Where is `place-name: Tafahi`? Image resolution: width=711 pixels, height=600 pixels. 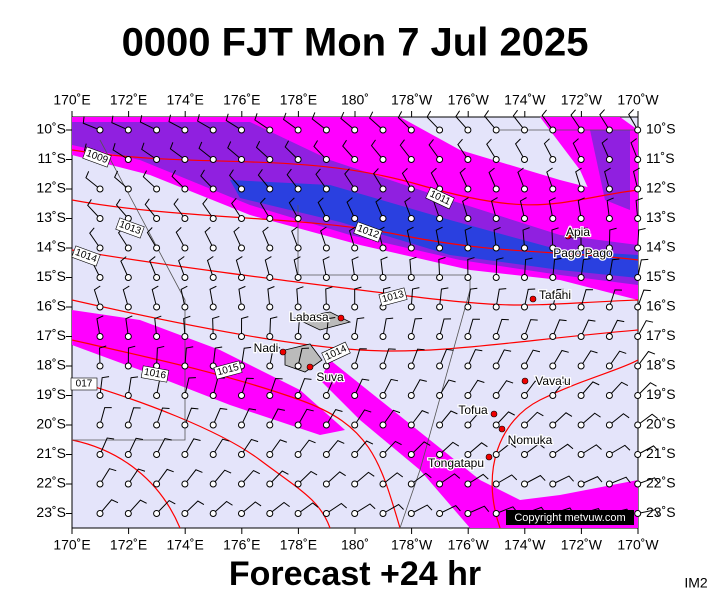
place-name: Tafahi is located at coordinates (555, 295).